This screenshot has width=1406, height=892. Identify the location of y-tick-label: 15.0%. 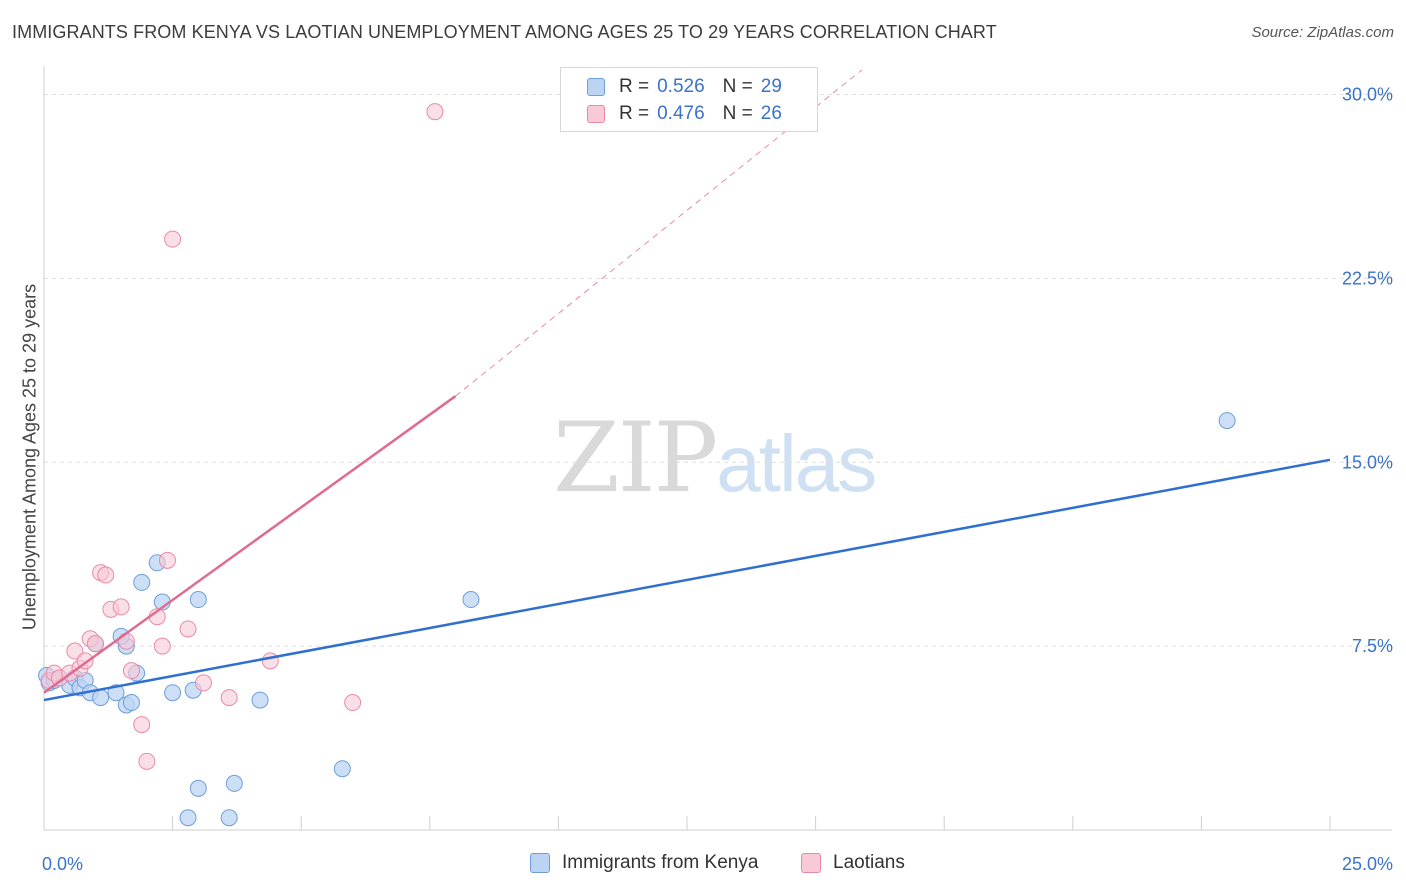
(1367, 462).